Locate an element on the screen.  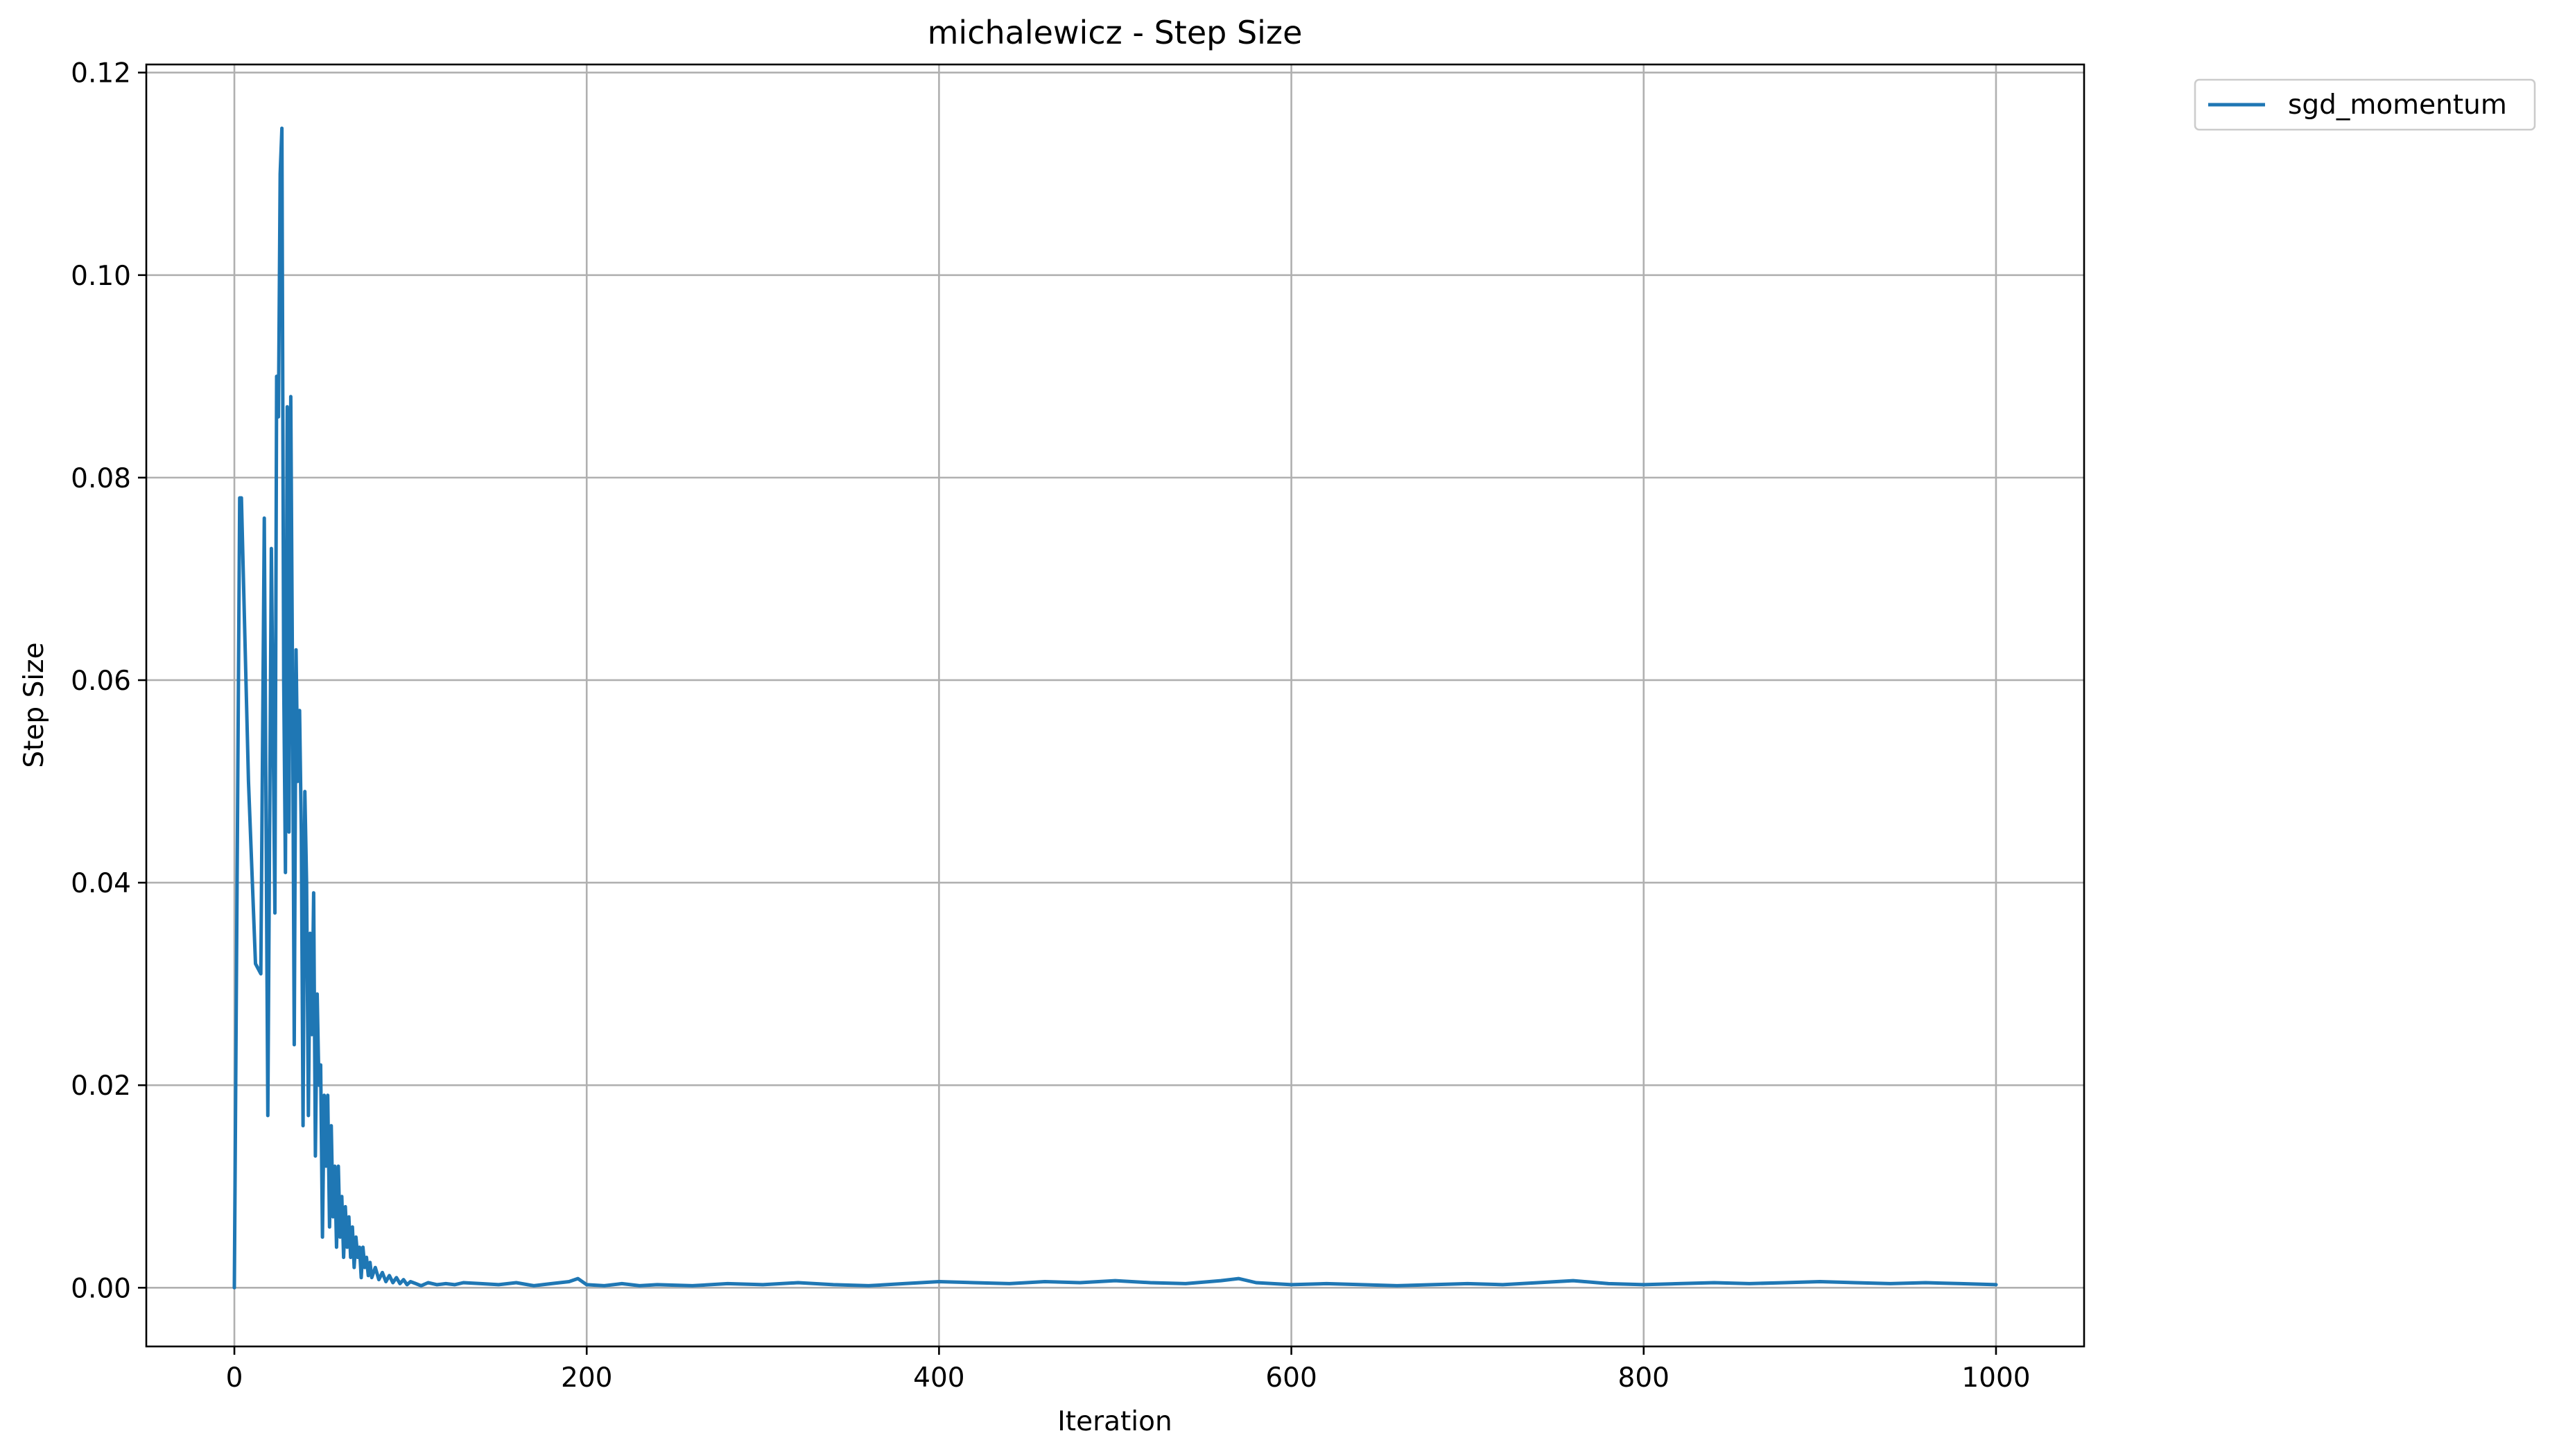
y-tick-label: 0.08 is located at coordinates (101, 478).